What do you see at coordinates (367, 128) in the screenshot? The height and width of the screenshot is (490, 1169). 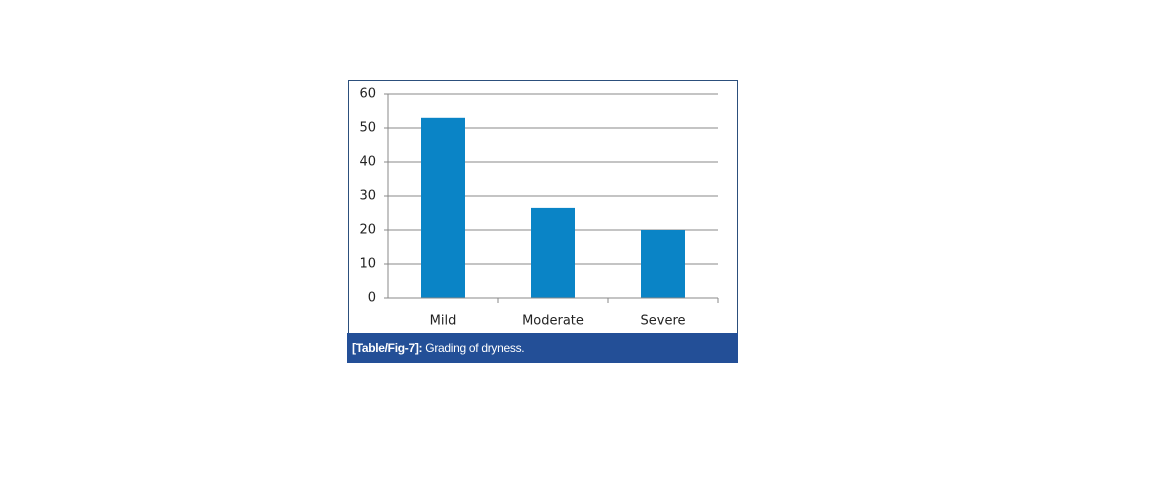 I see `y-tick-label: 50` at bounding box center [367, 128].